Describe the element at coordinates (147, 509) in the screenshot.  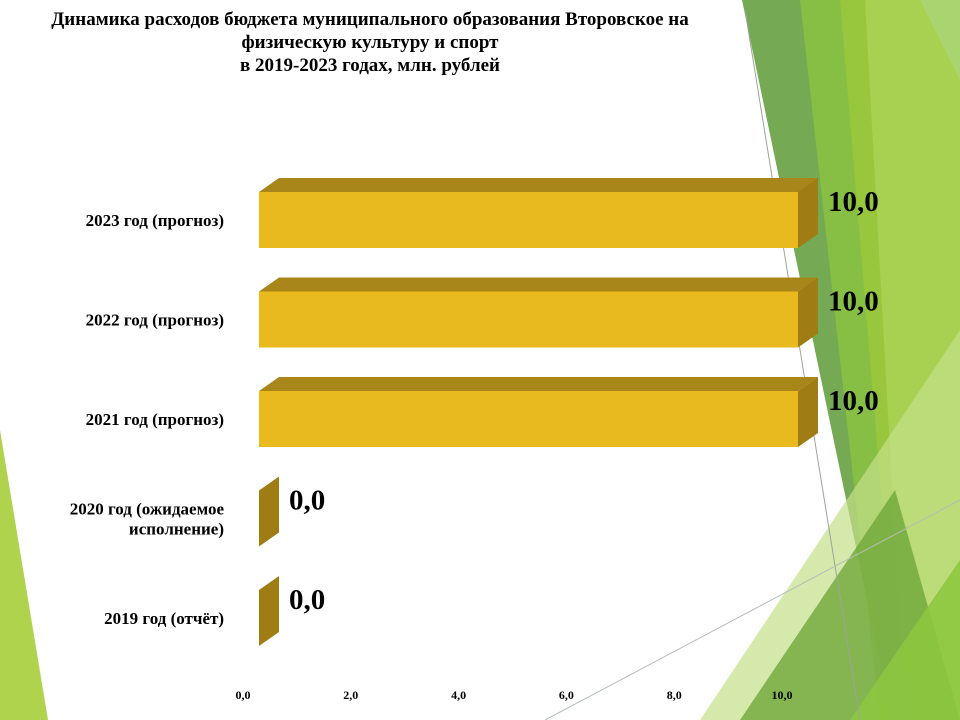
I see `category-label: 2020 год (ожидаемое` at that location.